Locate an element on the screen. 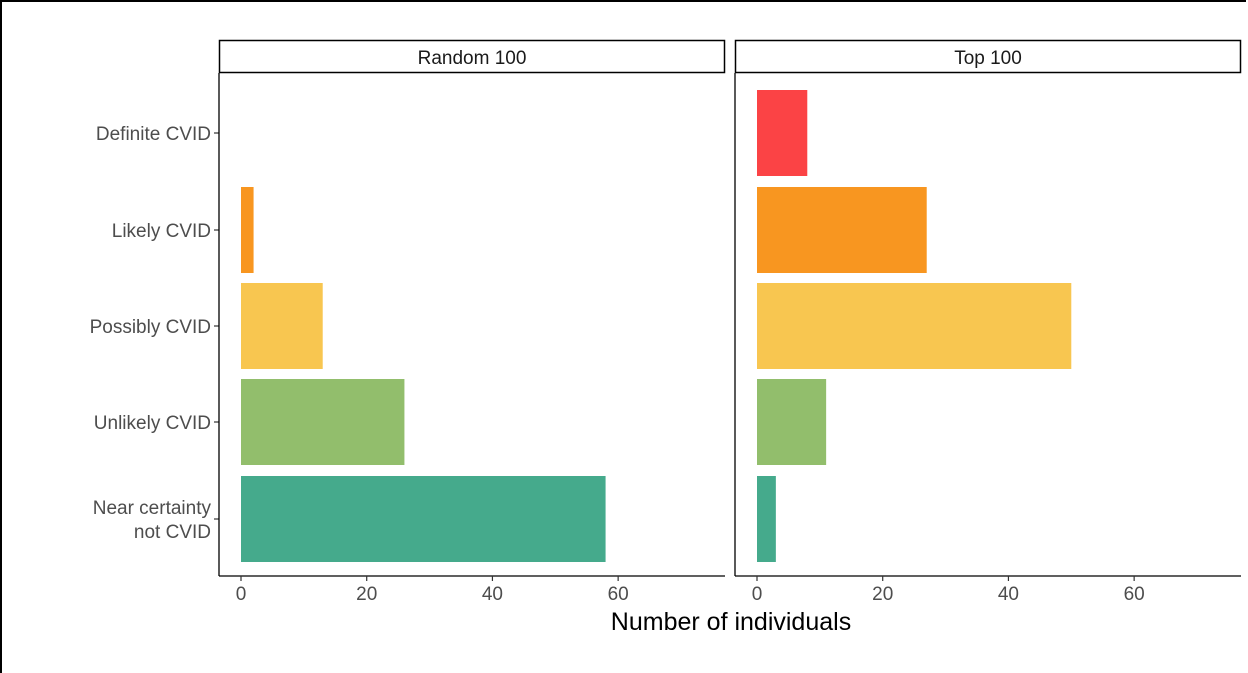 The width and height of the screenshot is (1248, 673). x-axis-label: Number of individuals is located at coordinates (731, 622).